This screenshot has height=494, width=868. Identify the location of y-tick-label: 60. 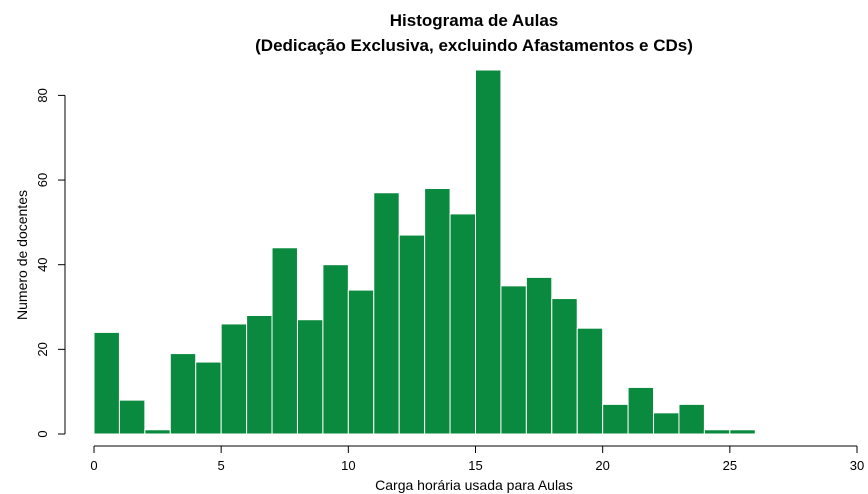
(42, 180).